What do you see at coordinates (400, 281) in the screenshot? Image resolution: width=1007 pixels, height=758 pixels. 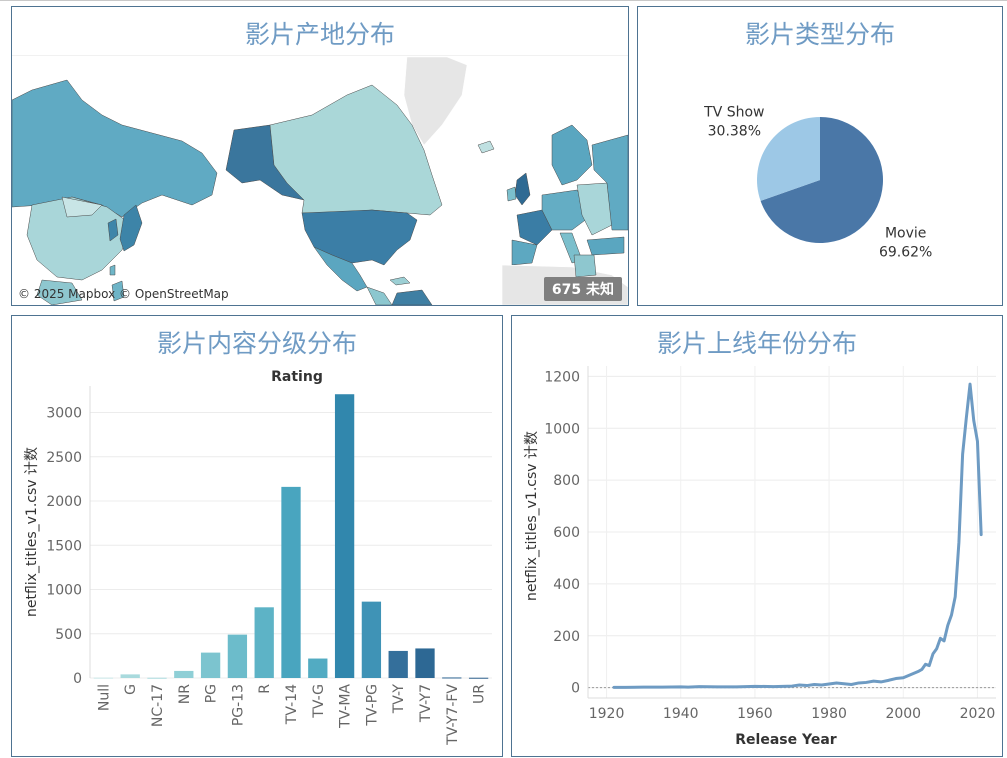 I see `map-region-caribbean` at bounding box center [400, 281].